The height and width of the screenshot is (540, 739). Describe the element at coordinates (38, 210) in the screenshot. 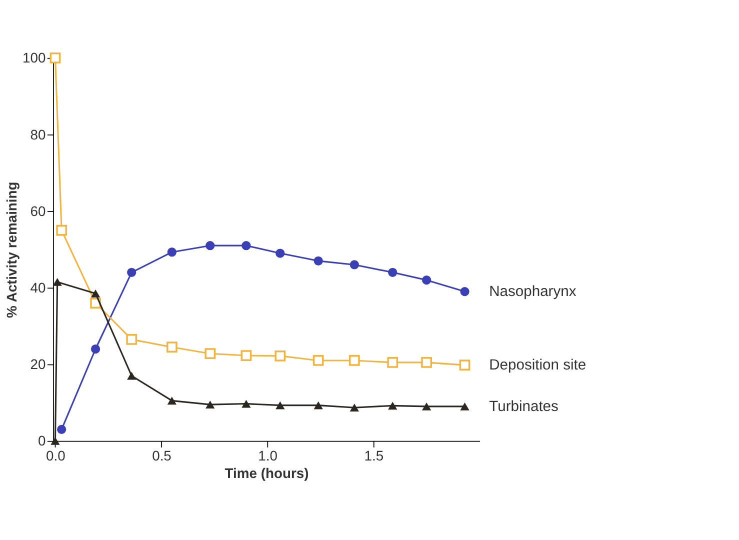

I see `y-tick-label: 60` at that location.